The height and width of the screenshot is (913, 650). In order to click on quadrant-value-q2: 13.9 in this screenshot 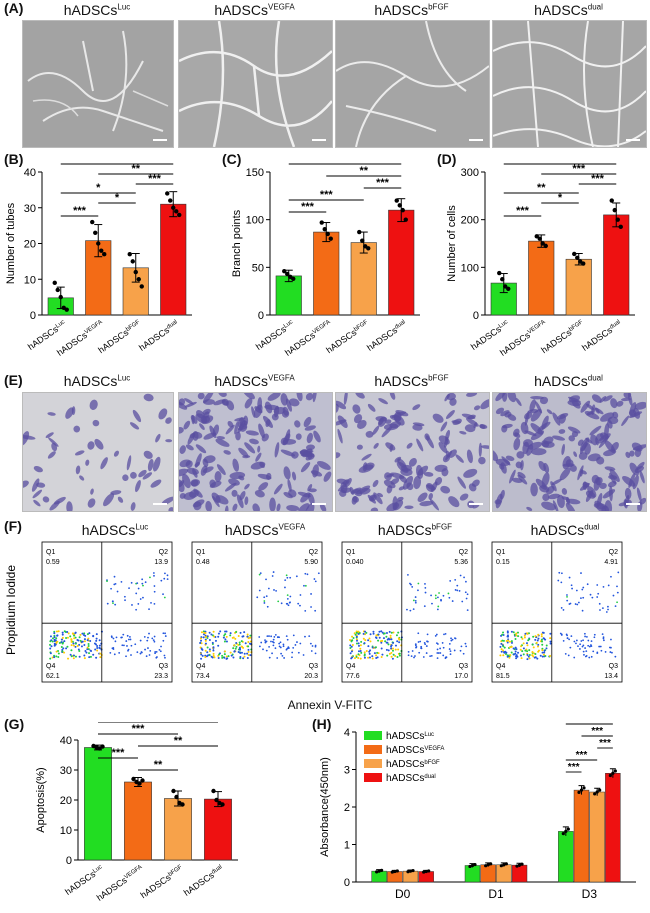, I will do `click(161, 562)`.